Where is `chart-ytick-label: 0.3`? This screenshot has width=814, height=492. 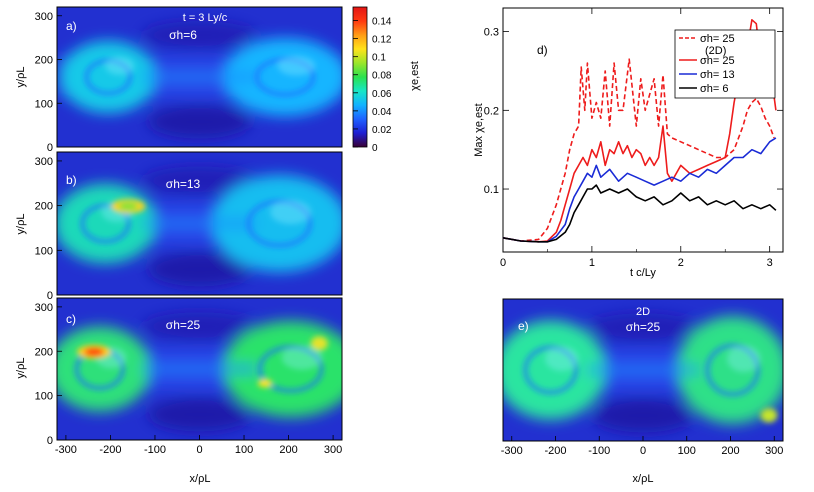 chart-ytick-label: 0.3 is located at coordinates (491, 33).